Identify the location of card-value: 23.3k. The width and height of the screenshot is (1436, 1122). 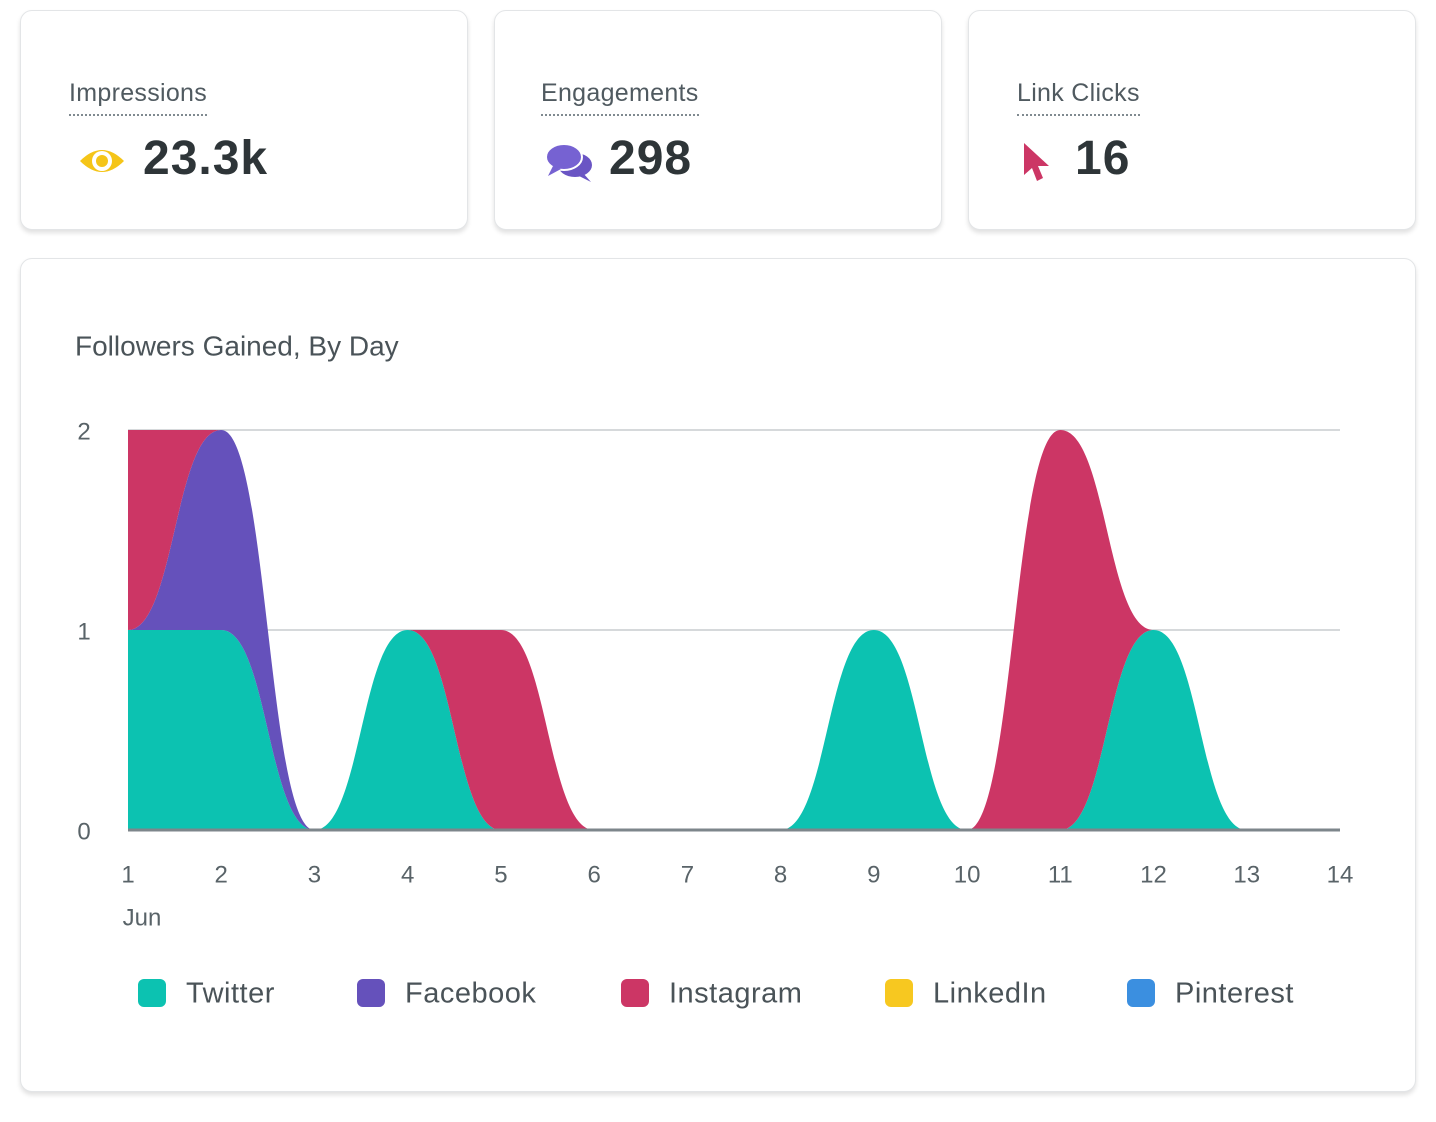
(206, 158).